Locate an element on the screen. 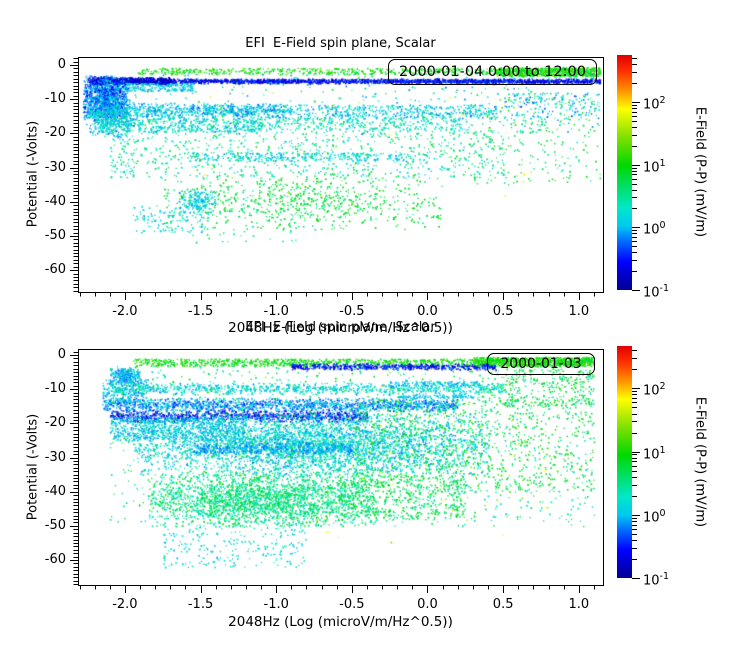 This screenshot has width=730, height=651. xlabel-top: 2048Hz (Log (microV/m/Hz^0.5)) is located at coordinates (340, 328).